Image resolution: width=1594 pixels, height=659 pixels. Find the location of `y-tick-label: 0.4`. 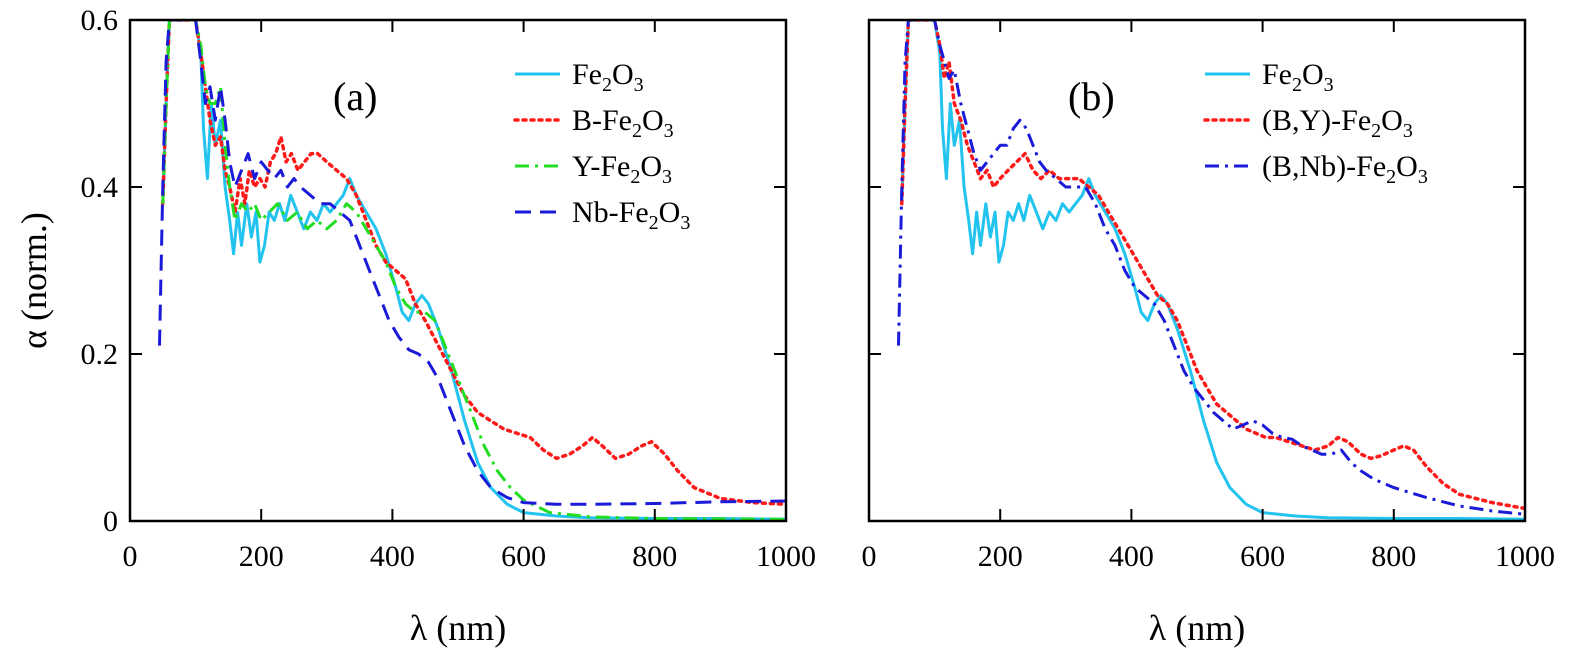

y-tick-label: 0.4 is located at coordinates (100, 187).